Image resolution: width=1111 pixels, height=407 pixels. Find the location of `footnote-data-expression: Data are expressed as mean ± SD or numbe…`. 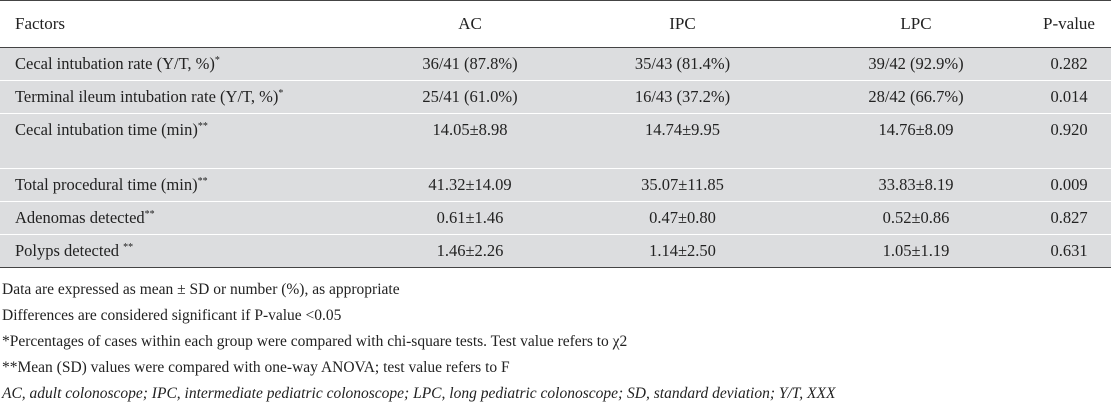

footnote-data-expression: Data are expressed as mean ± SD or numbe… is located at coordinates (201, 289).